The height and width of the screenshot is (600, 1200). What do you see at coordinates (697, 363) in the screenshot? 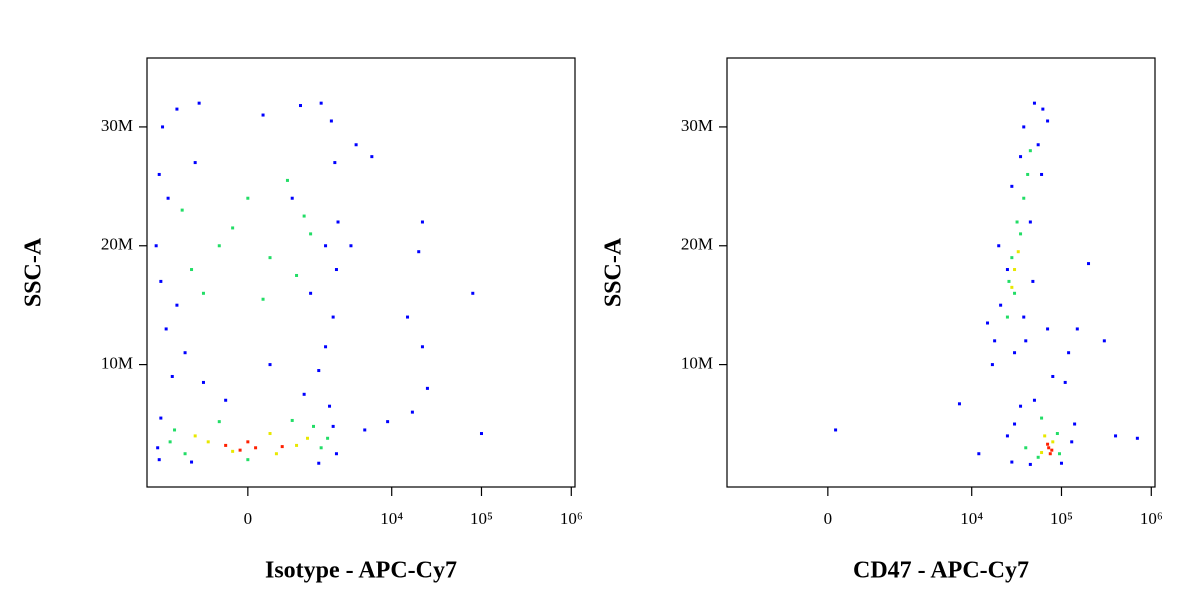
I see `y-tick-label: 10M` at bounding box center [697, 363].